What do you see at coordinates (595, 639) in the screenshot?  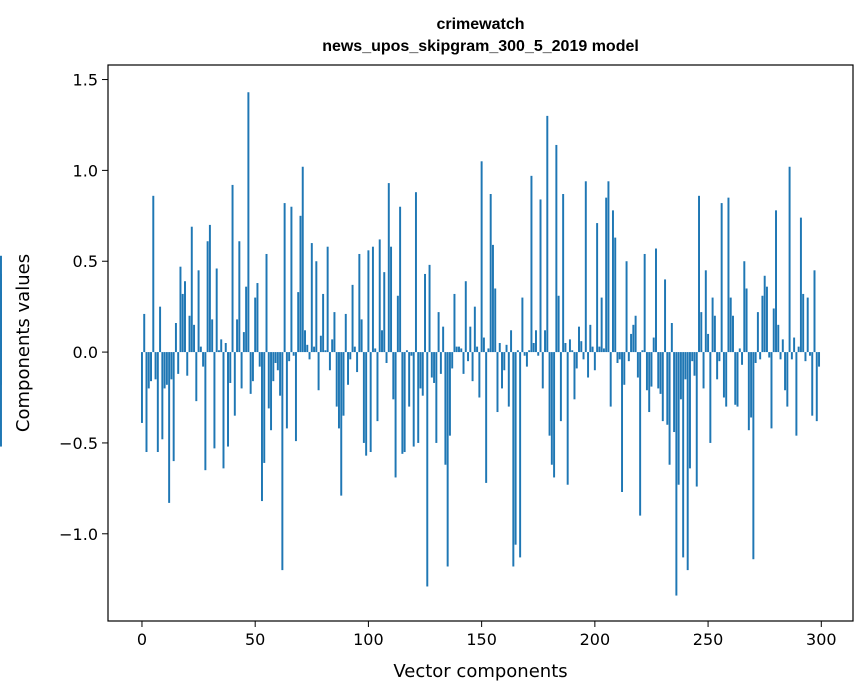 I see `x-tick-label: 200` at bounding box center [595, 639].